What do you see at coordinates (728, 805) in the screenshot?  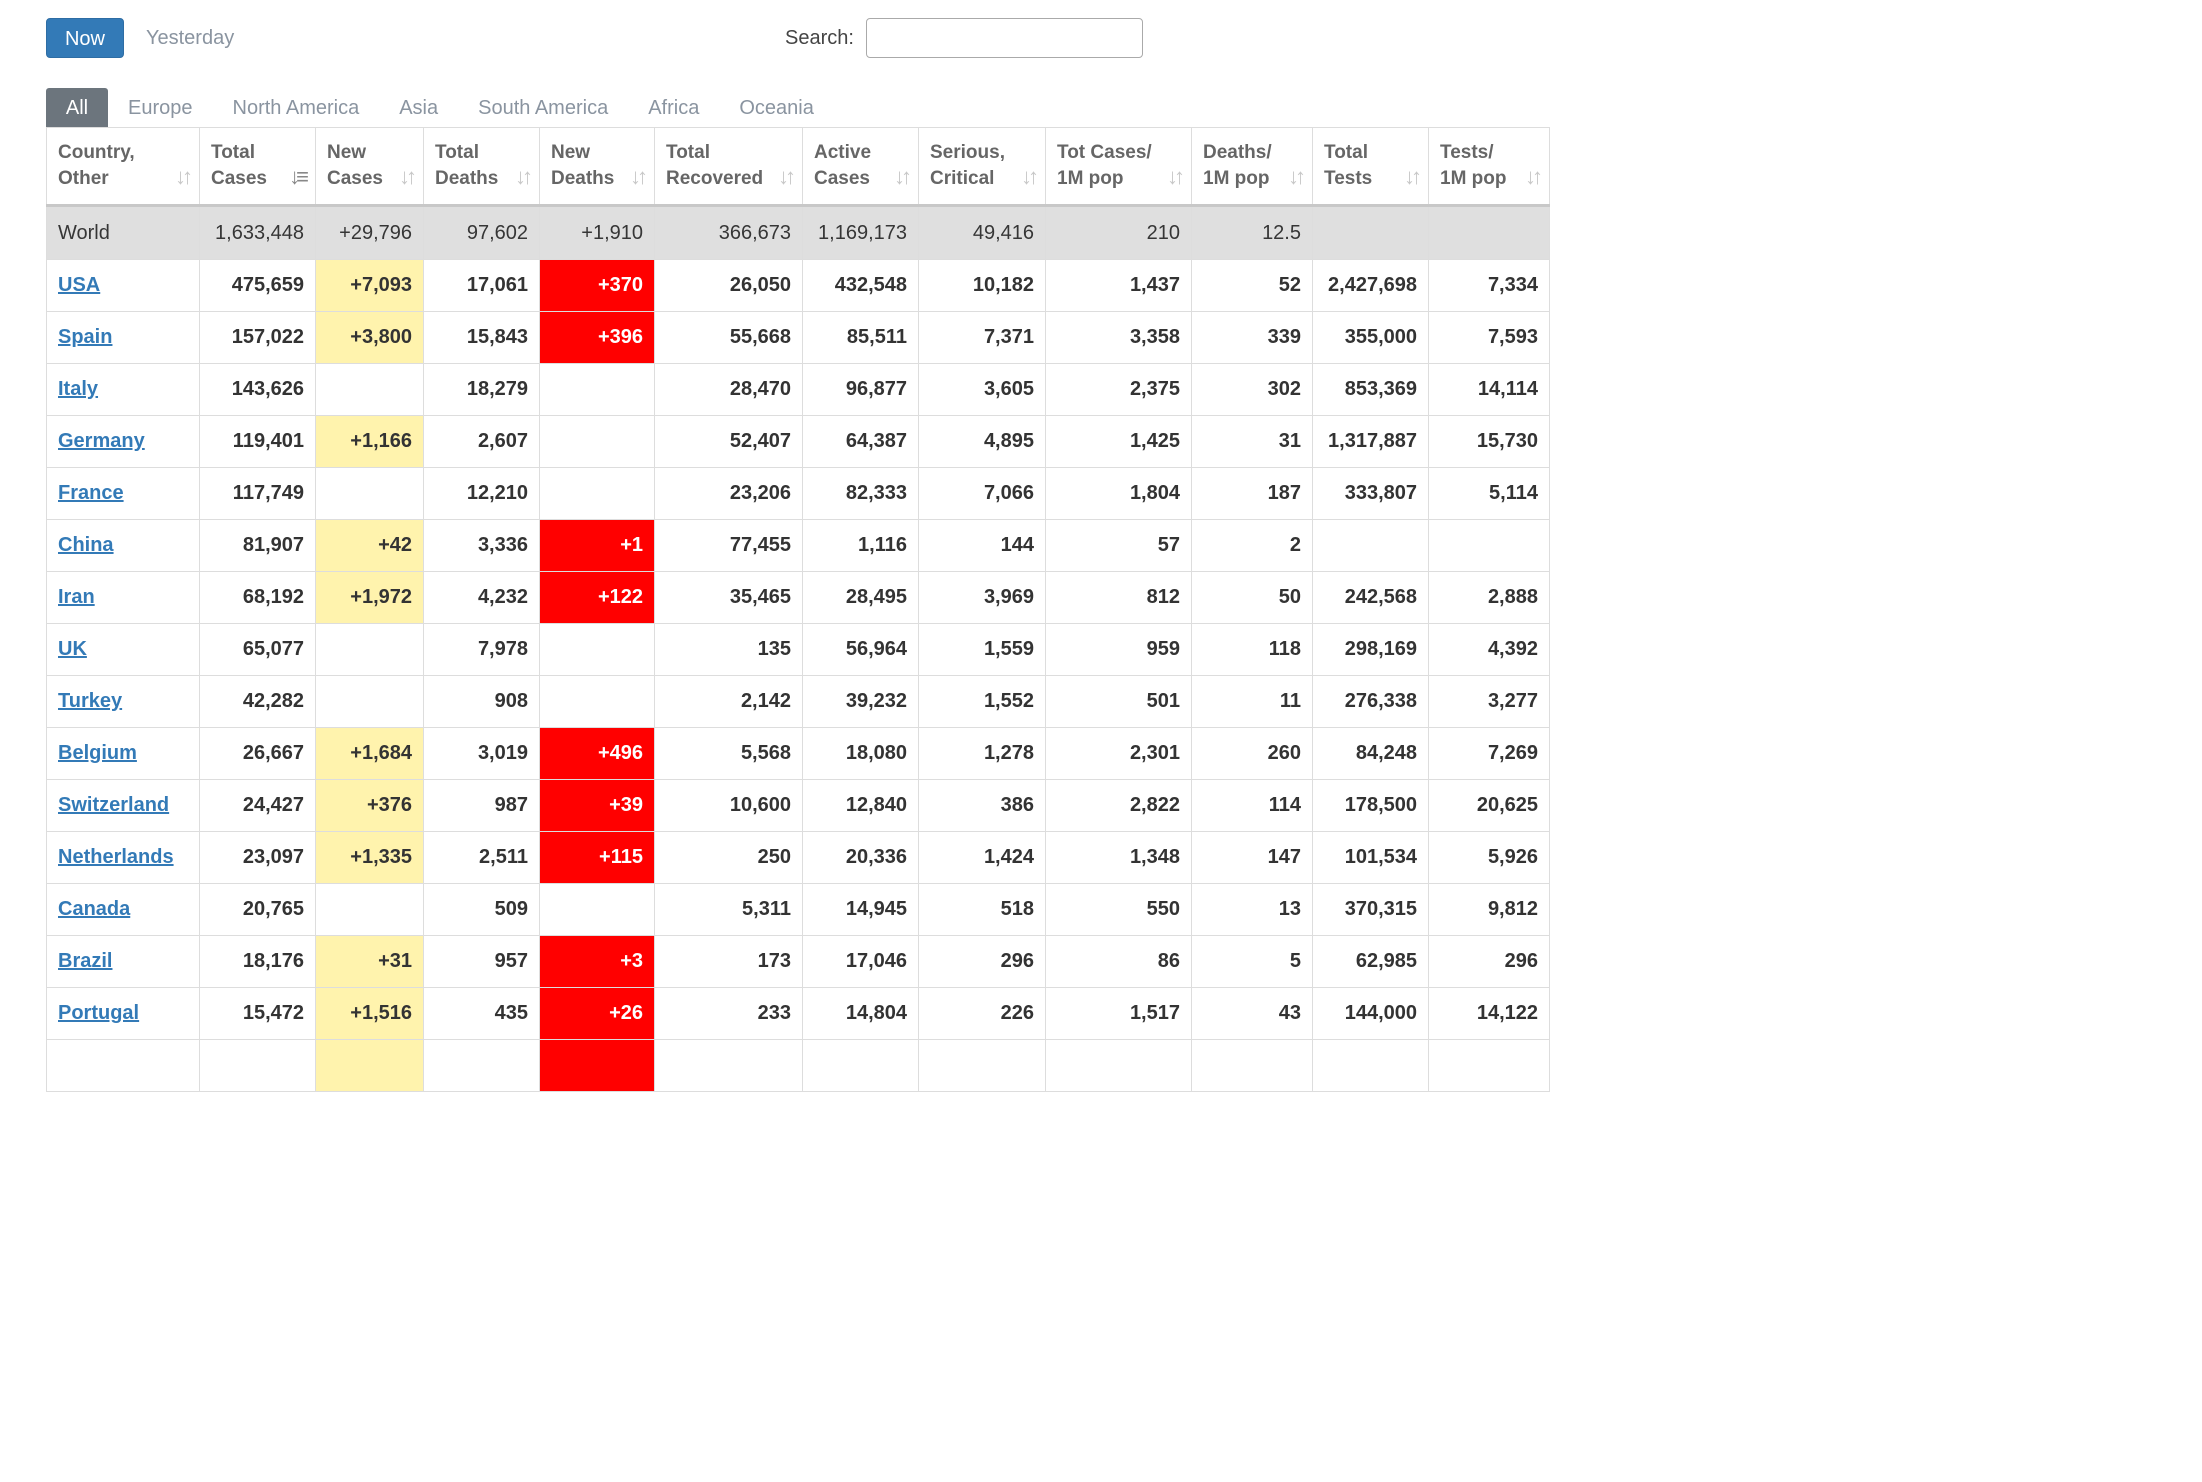 I see `cell-total-recovered: 10,600` at bounding box center [728, 805].